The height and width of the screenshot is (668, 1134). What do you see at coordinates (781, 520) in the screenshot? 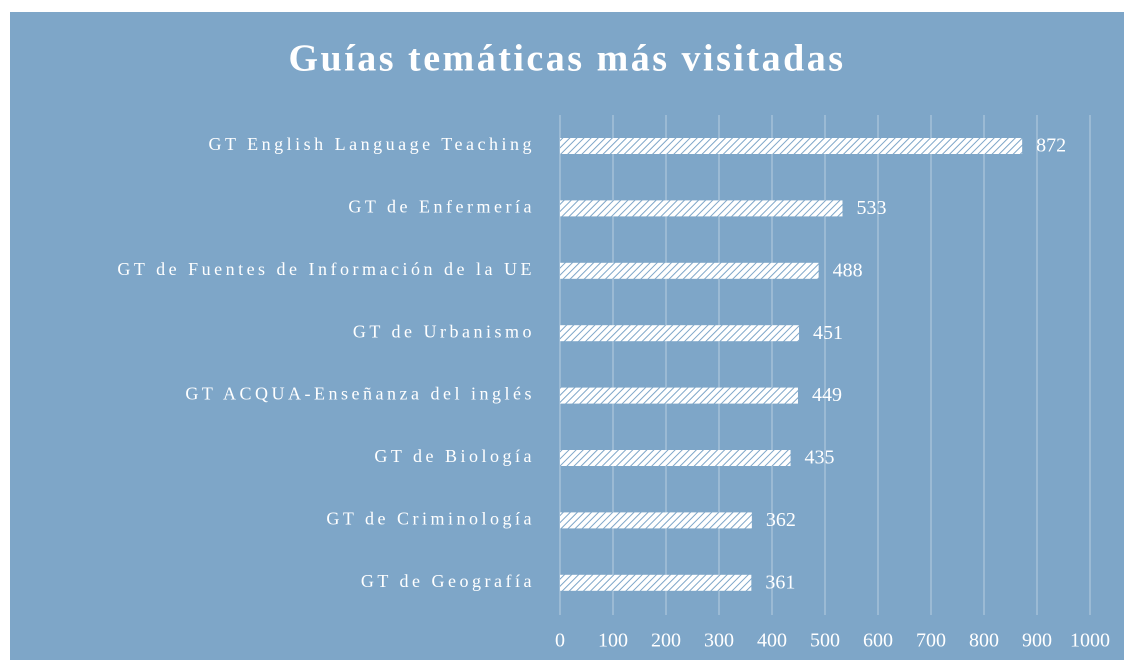
I see `value-label: 362` at bounding box center [781, 520].